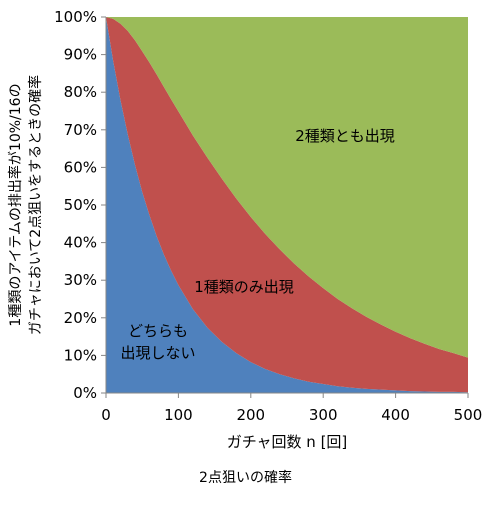 This screenshot has height=505, width=491. I want to click on x-tick-label: 400, so click(395, 415).